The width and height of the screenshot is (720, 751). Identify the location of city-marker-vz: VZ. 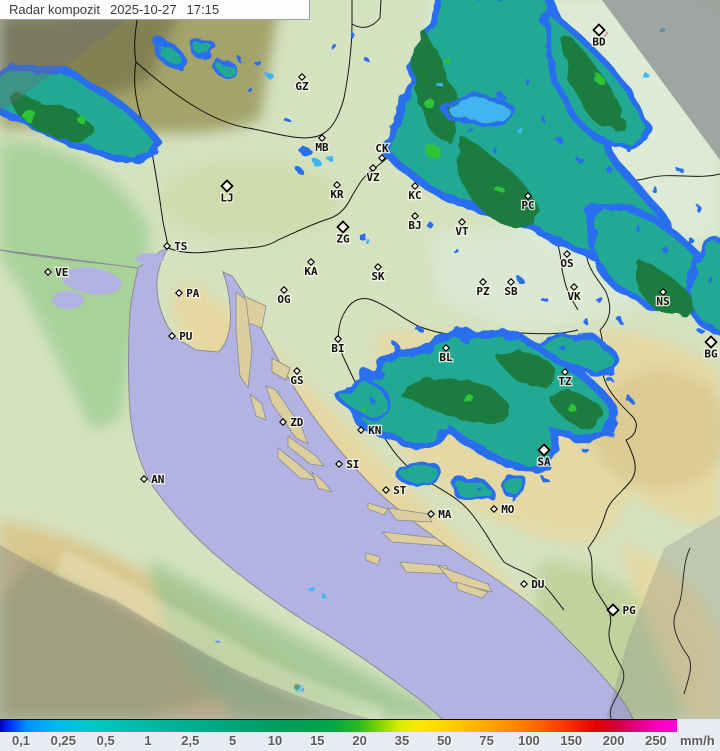
(373, 174).